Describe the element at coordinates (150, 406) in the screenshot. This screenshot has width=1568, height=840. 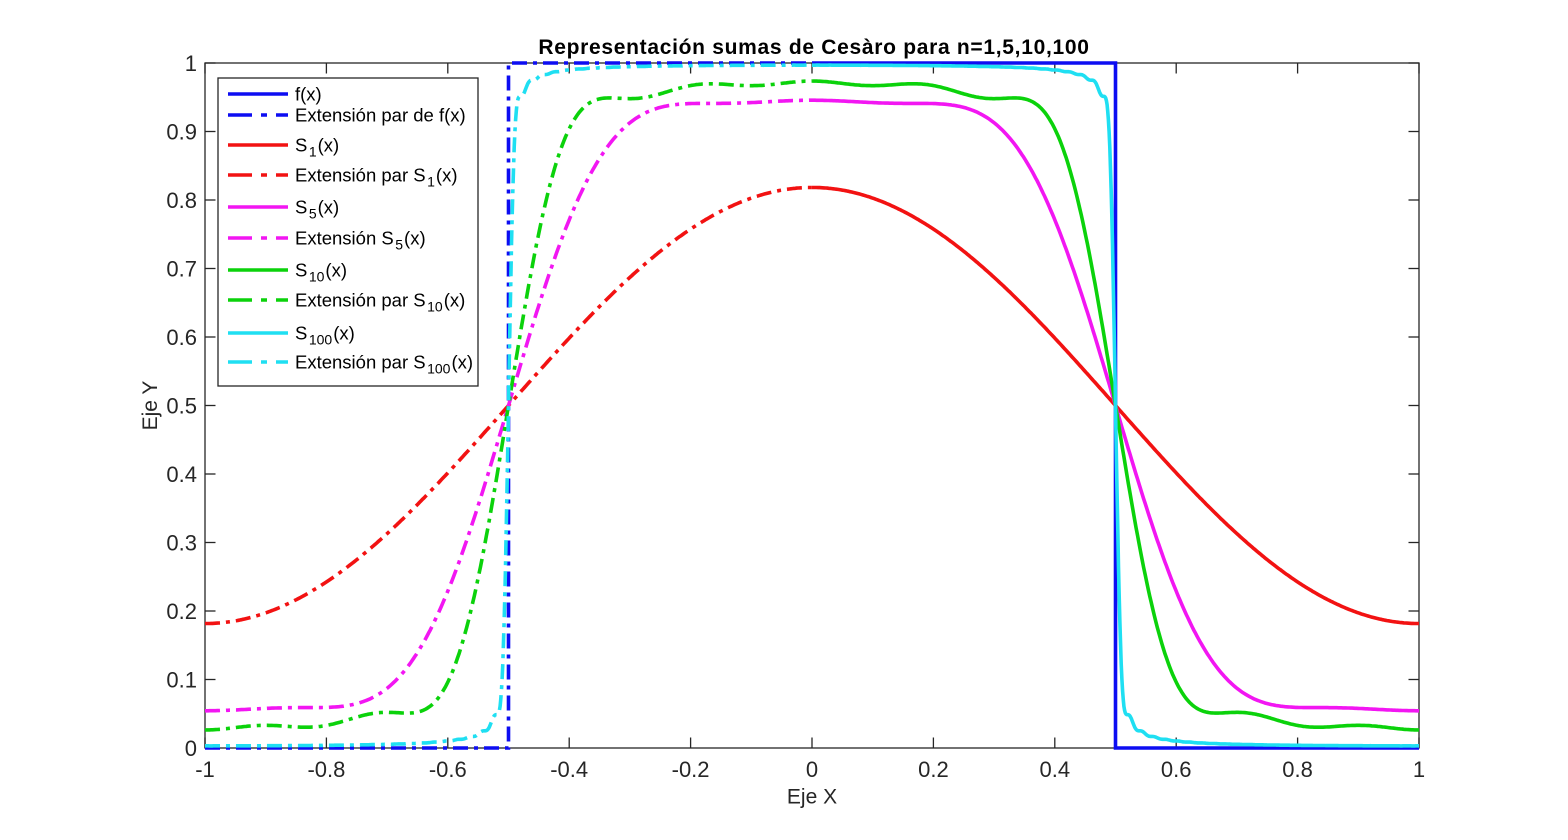
I see `svg-text: Eje Y` at that location.